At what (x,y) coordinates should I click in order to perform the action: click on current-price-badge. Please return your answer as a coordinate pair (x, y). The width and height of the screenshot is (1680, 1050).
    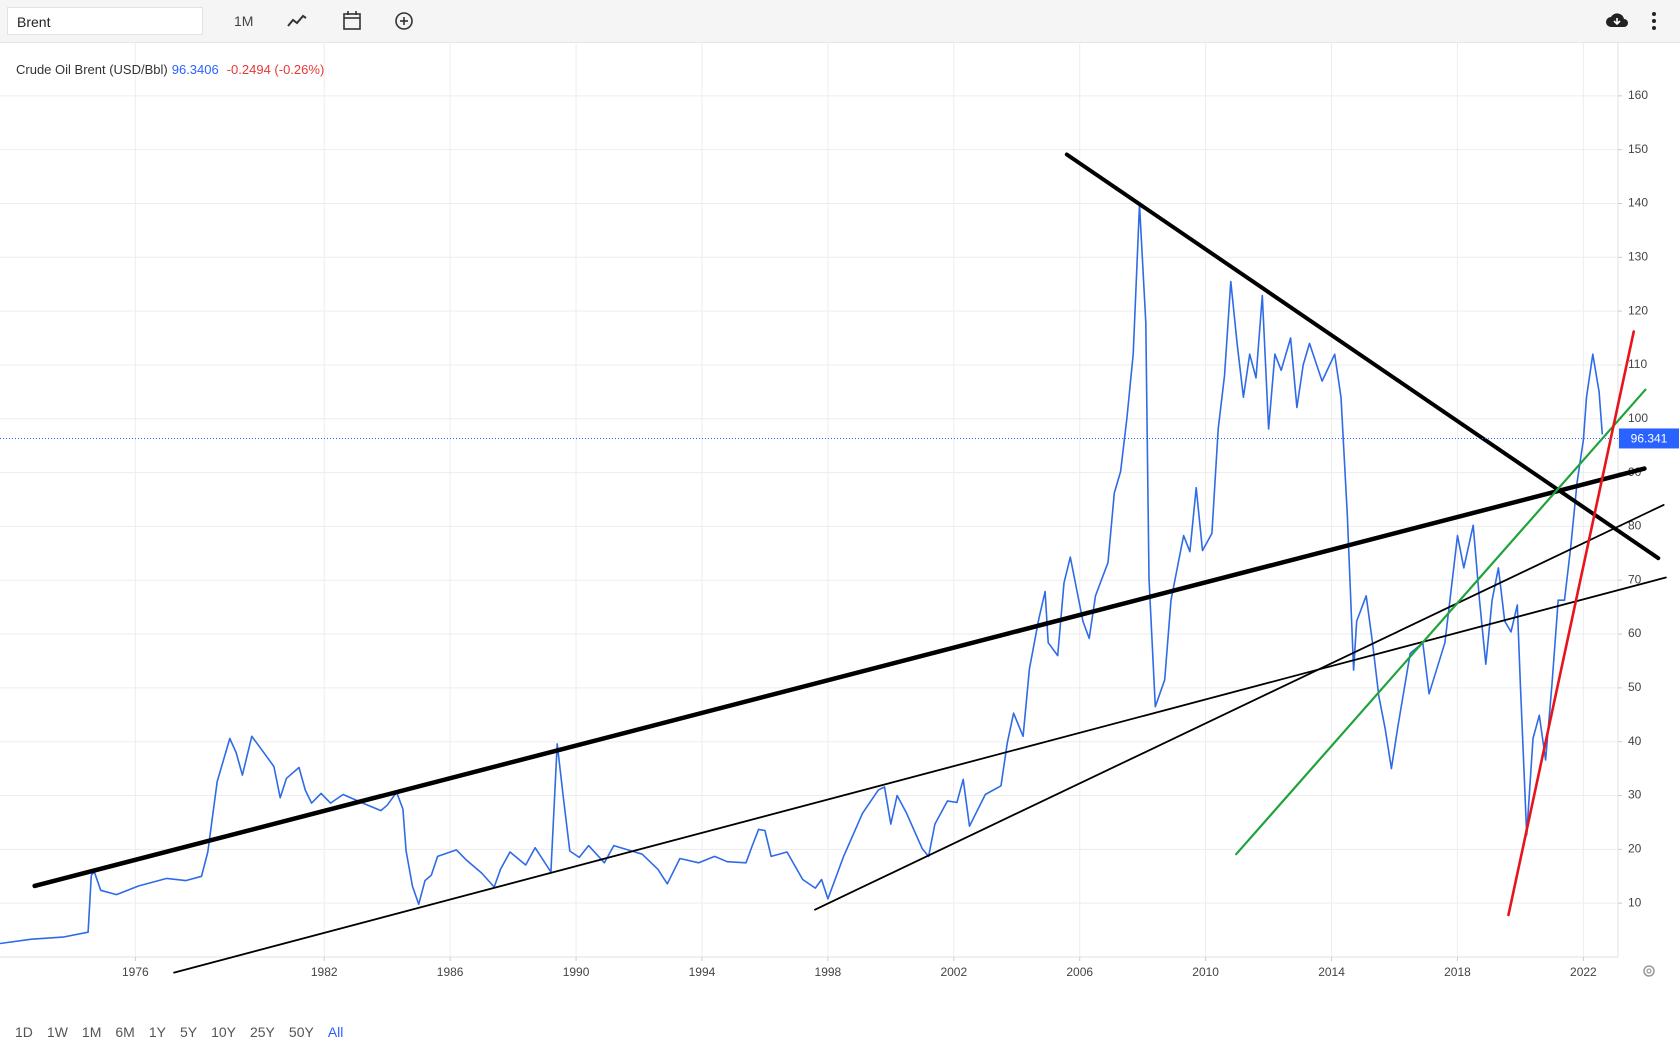
    Looking at the image, I should click on (1649, 438).